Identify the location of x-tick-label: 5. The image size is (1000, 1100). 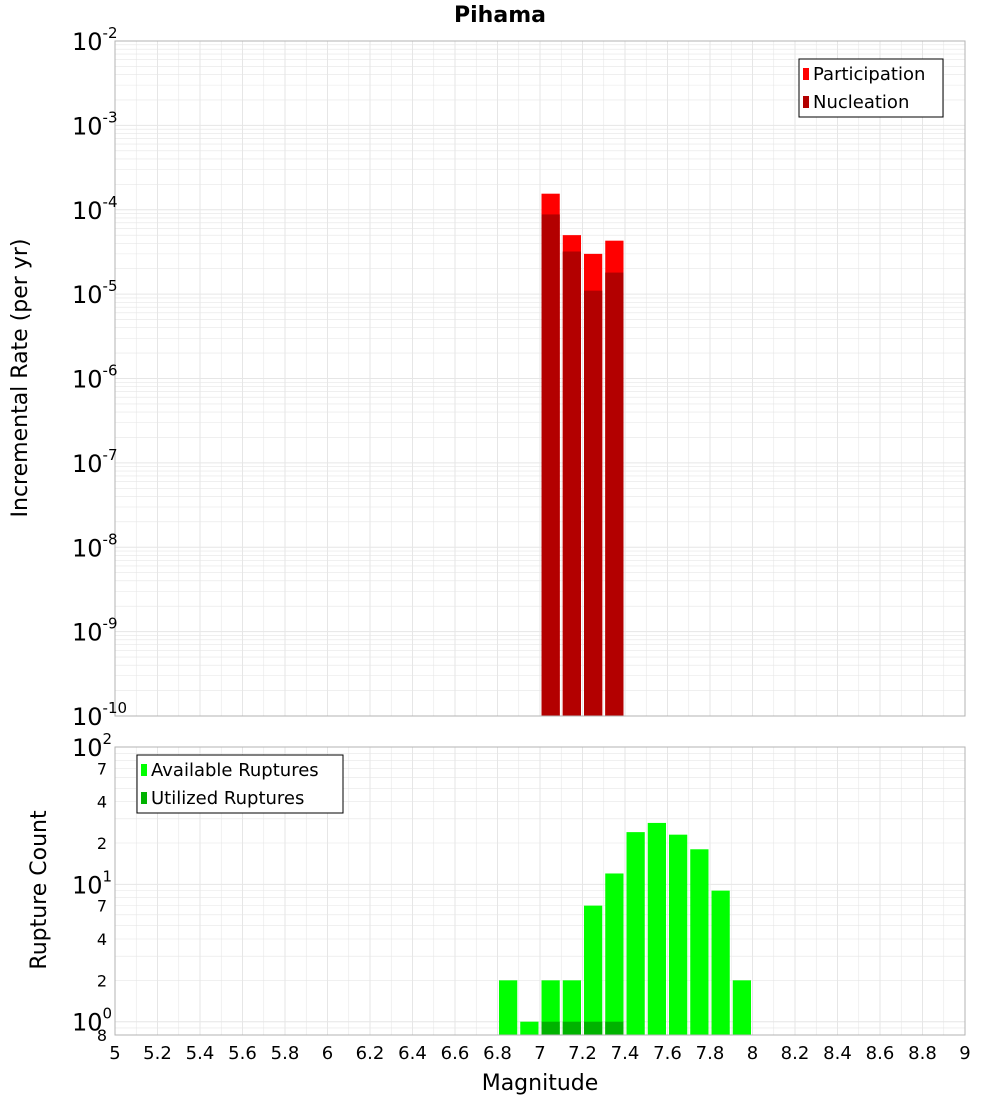
(114, 1053).